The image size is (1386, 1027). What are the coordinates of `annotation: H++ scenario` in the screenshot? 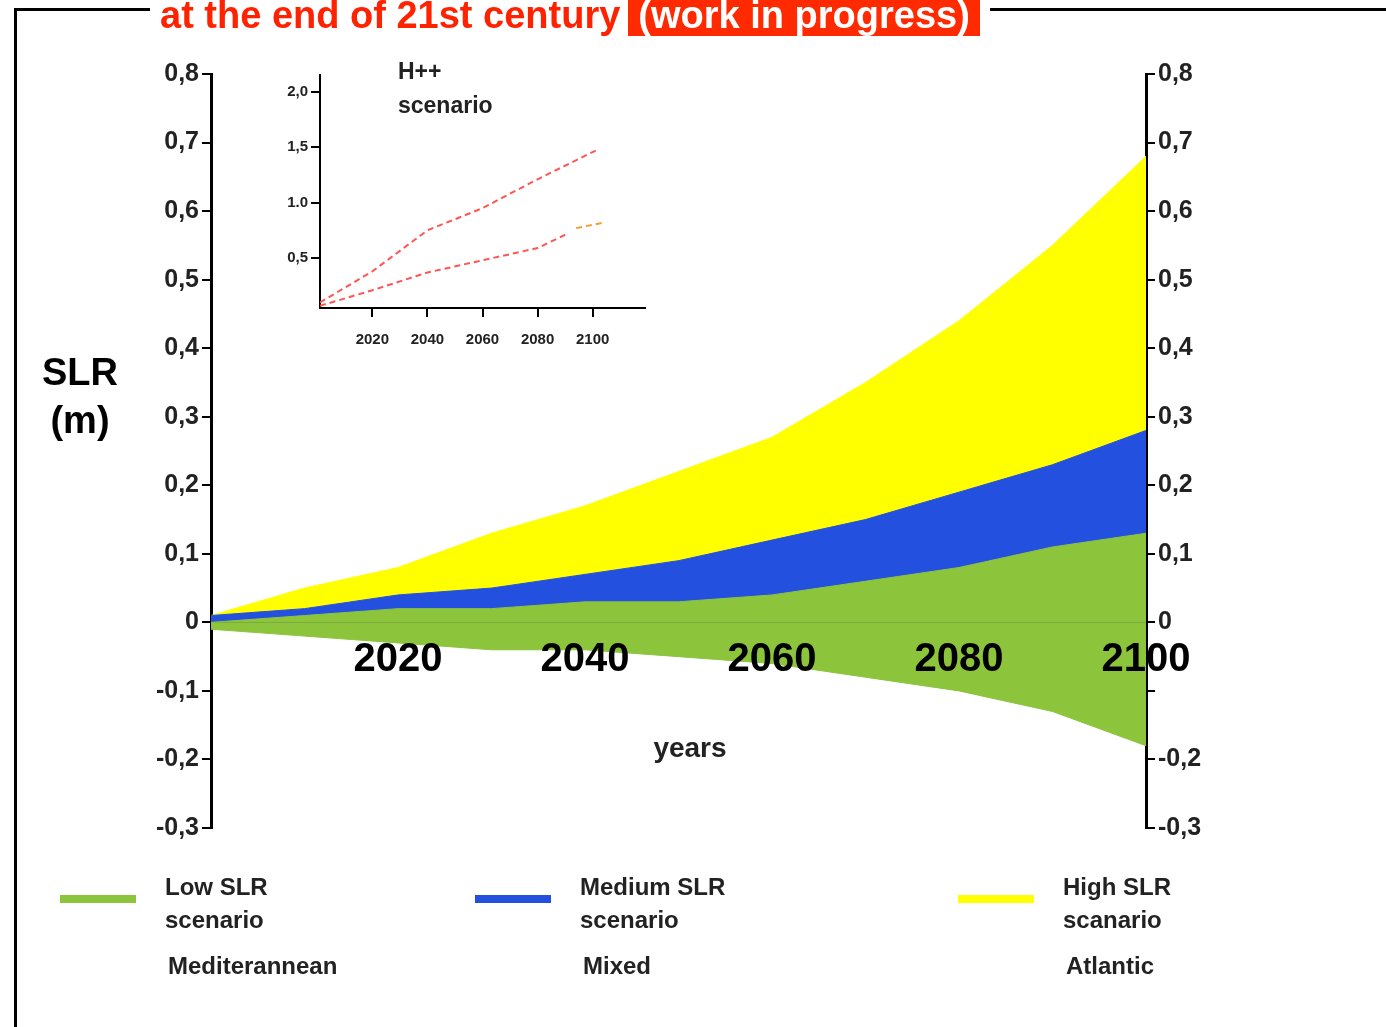 It's located at (446, 88).